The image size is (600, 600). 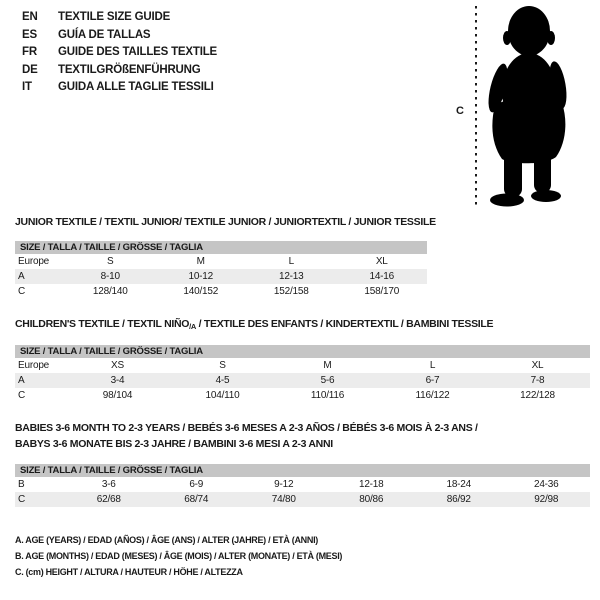 I want to click on language-code: EN, so click(x=30, y=17).